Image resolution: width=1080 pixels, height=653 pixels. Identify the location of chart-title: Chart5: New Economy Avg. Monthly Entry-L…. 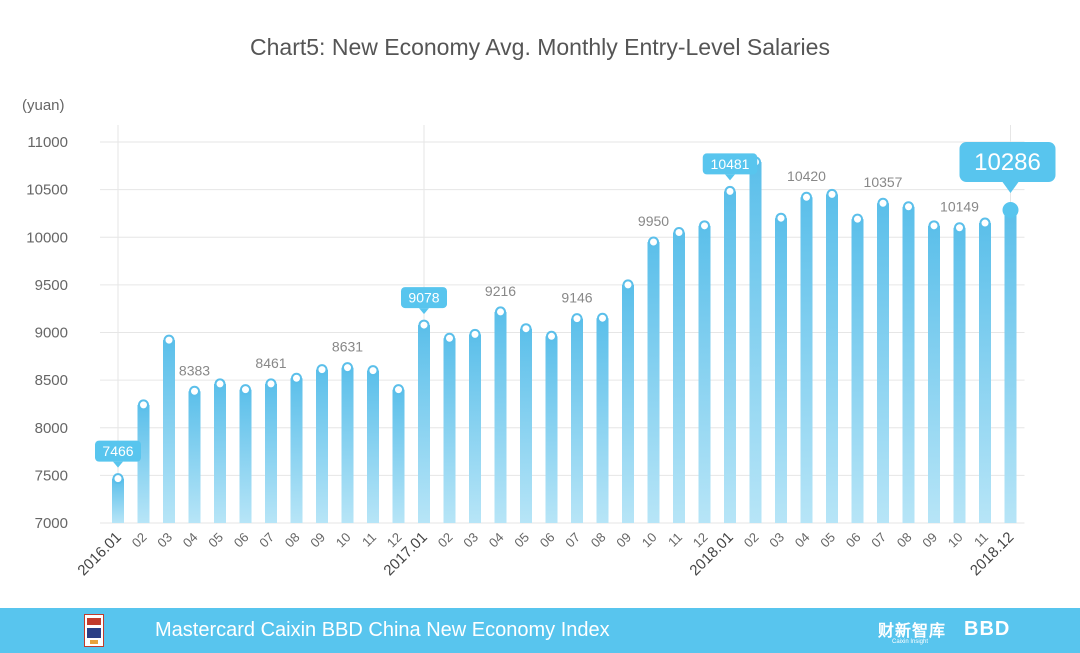
(540, 47).